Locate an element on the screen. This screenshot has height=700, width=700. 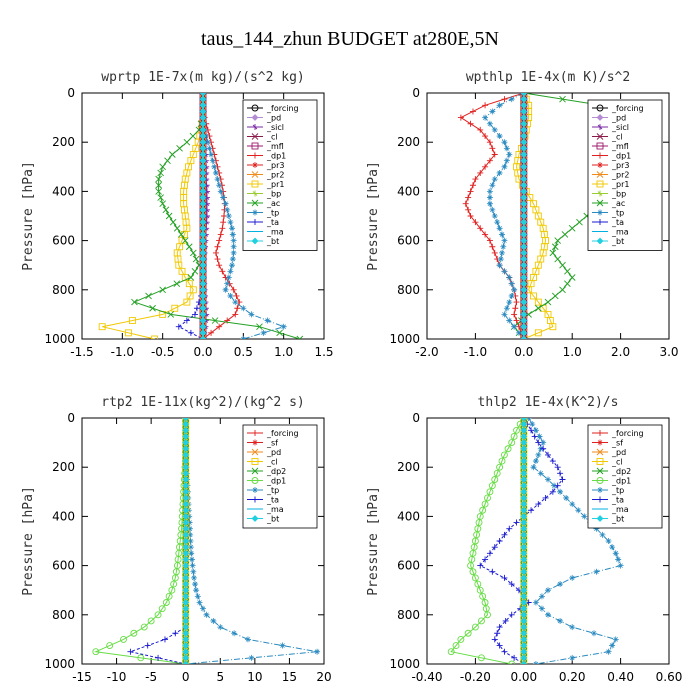
data-point_pr1 is located at coordinates (187, 302).